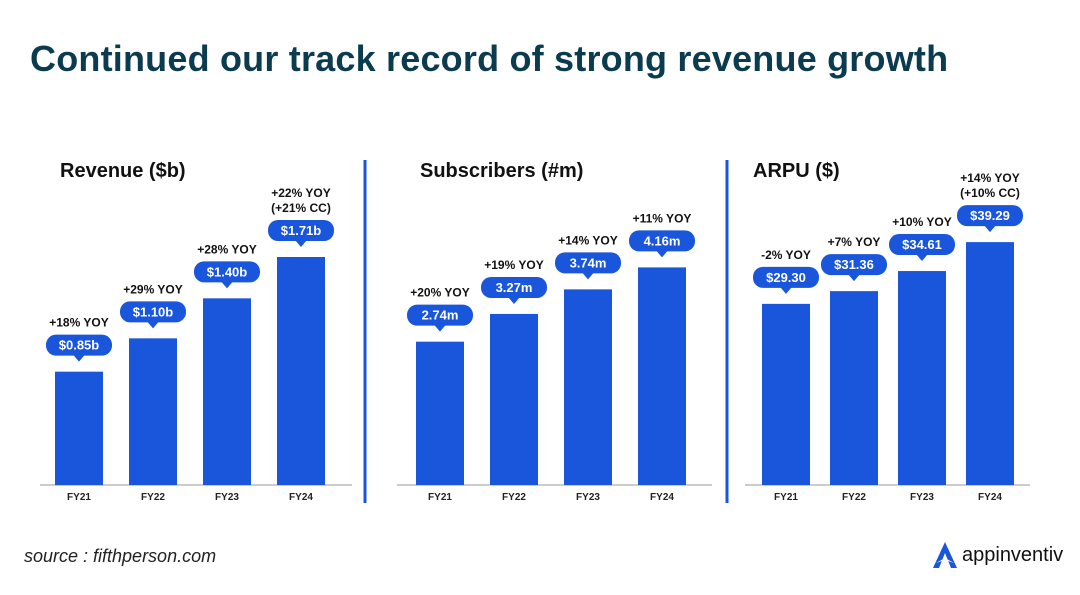 The width and height of the screenshot is (1080, 595). I want to click on data-label: $29.30, so click(786, 277).